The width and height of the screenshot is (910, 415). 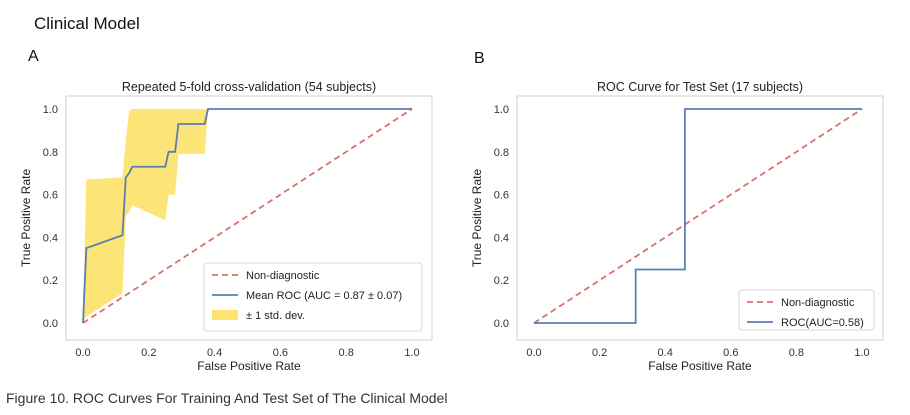 I want to click on chart1-x-tick-4: 0.8, so click(x=346, y=353).